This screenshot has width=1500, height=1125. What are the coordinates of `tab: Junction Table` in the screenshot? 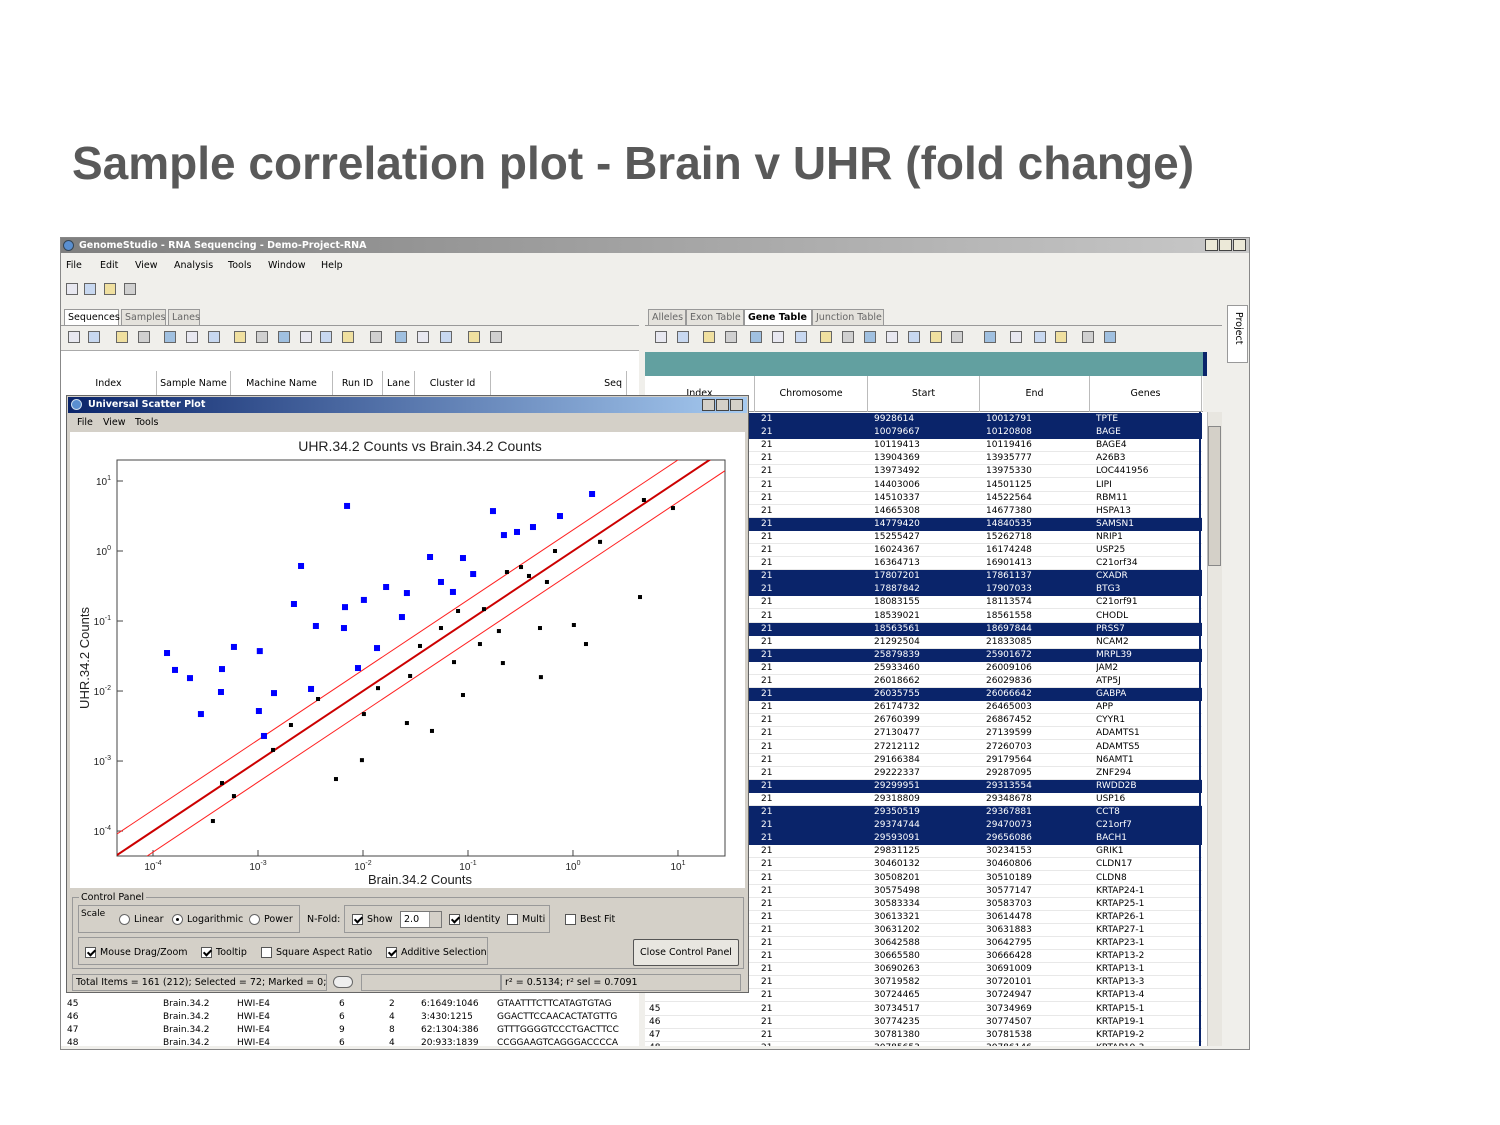 It's located at (848, 317).